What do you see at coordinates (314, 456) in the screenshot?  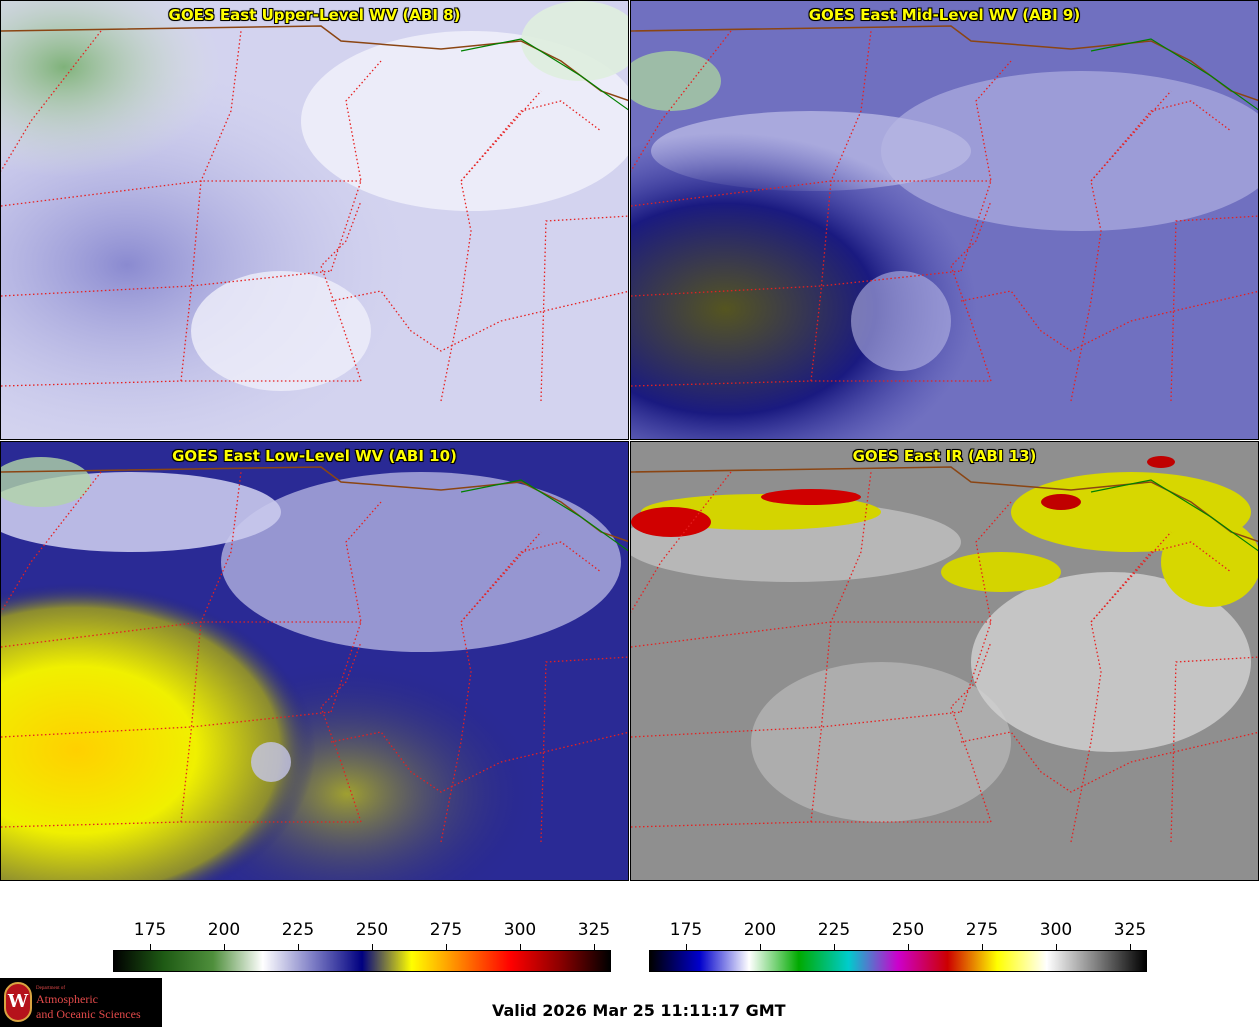 I see `panel-title: GOES East Low-Level WV (ABI 10)` at bounding box center [314, 456].